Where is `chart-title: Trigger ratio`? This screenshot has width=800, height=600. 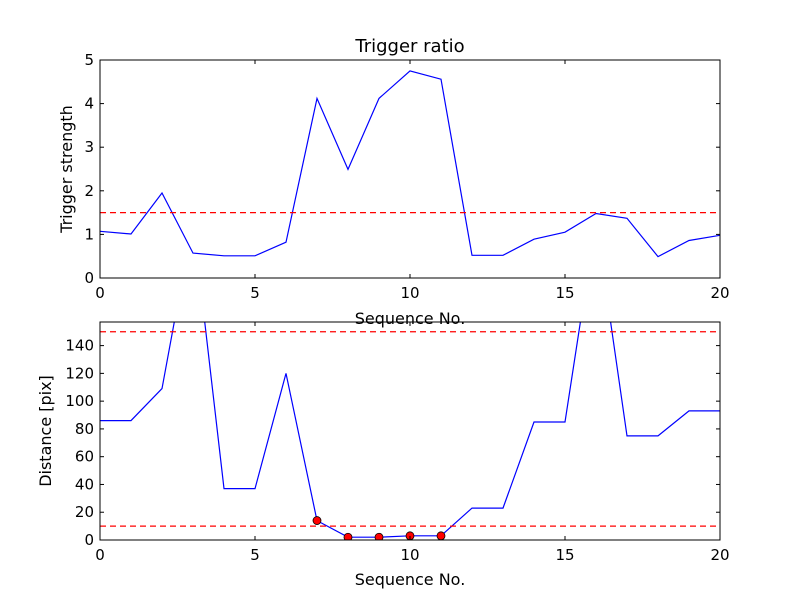 chart-title: Trigger ratio is located at coordinates (409, 46).